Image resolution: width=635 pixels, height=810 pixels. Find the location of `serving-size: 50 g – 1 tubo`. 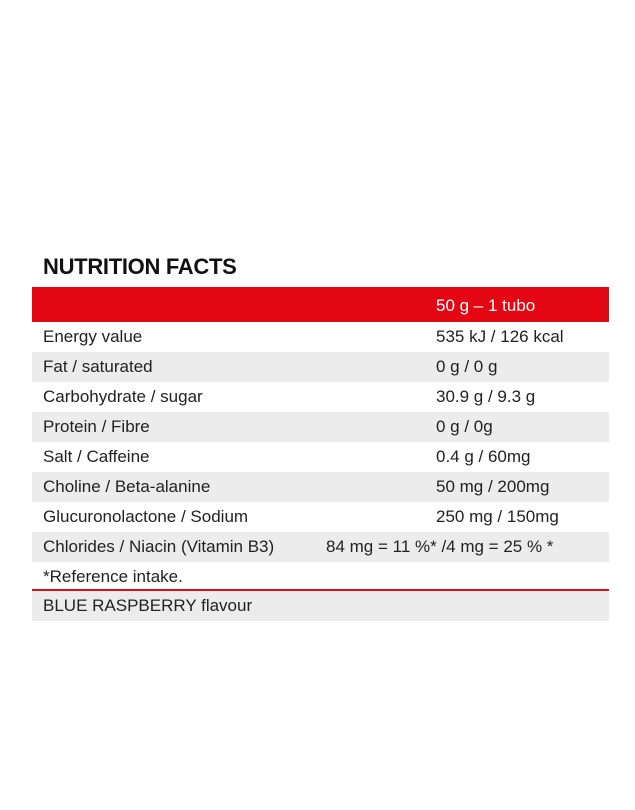

serving-size: 50 g – 1 tubo is located at coordinates (486, 305).